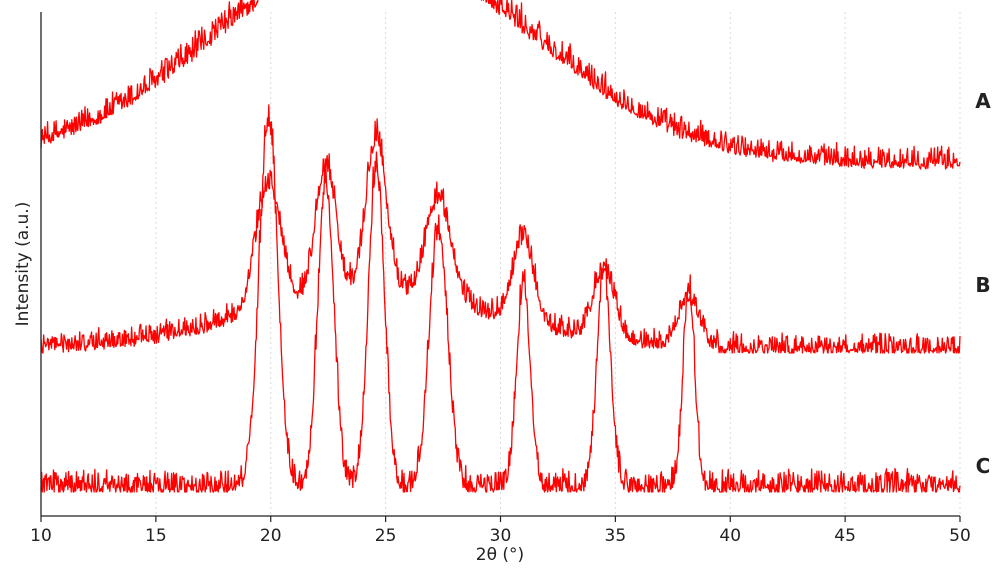 The width and height of the screenshot is (1005, 579). What do you see at coordinates (845, 536) in the screenshot?
I see `x-tick-label-45: 45` at bounding box center [845, 536].